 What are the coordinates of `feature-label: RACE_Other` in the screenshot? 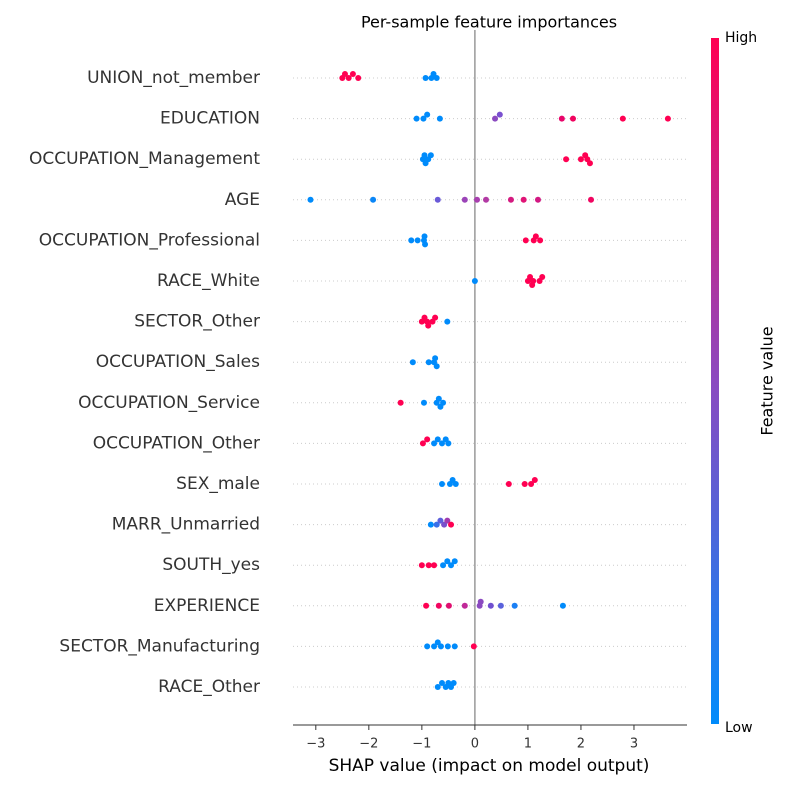 It's located at (209, 687).